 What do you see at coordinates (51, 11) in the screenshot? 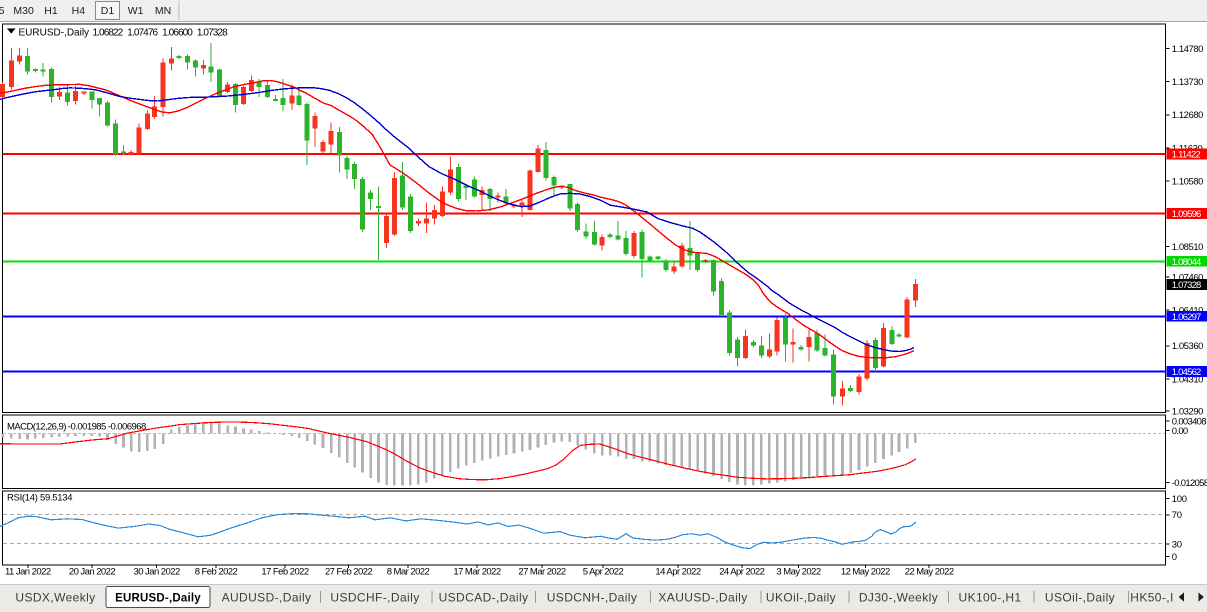
I see `svg-text: H1` at bounding box center [51, 11].